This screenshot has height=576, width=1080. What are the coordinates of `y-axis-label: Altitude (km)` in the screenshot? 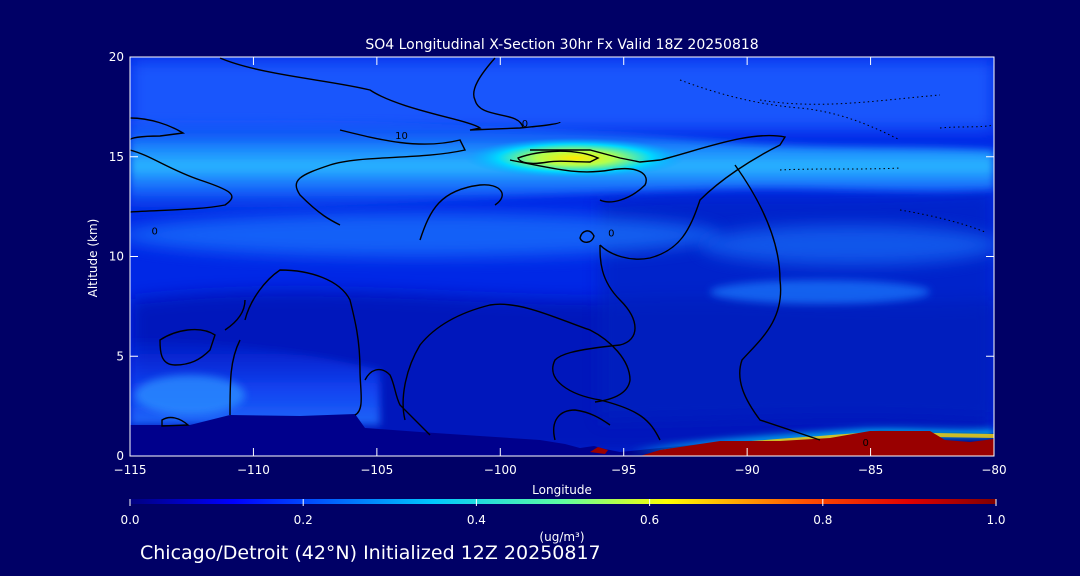 It's located at (93, 258).